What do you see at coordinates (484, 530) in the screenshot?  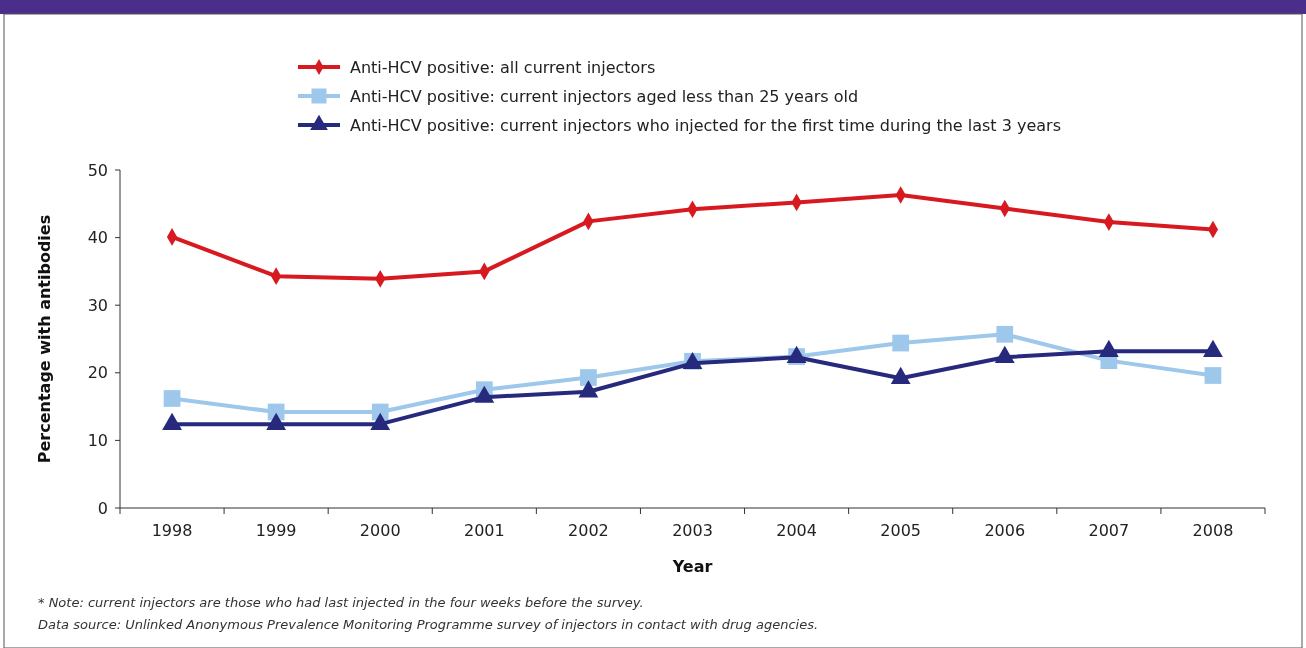 I see `x-tick-label: 2001` at bounding box center [484, 530].